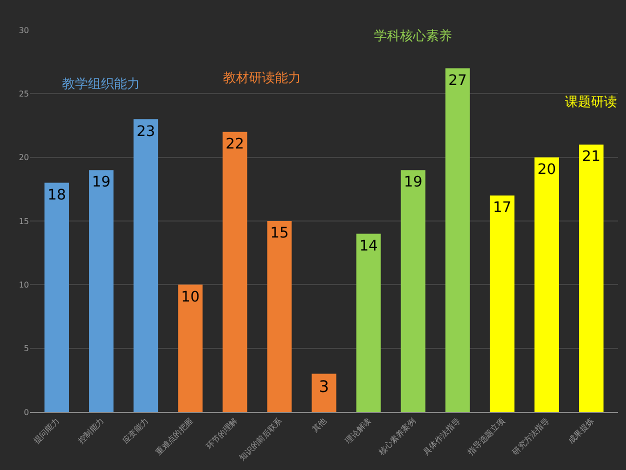  Describe the element at coordinates (319, 425) in the screenshot. I see `x-tick-label: 其他` at that location.